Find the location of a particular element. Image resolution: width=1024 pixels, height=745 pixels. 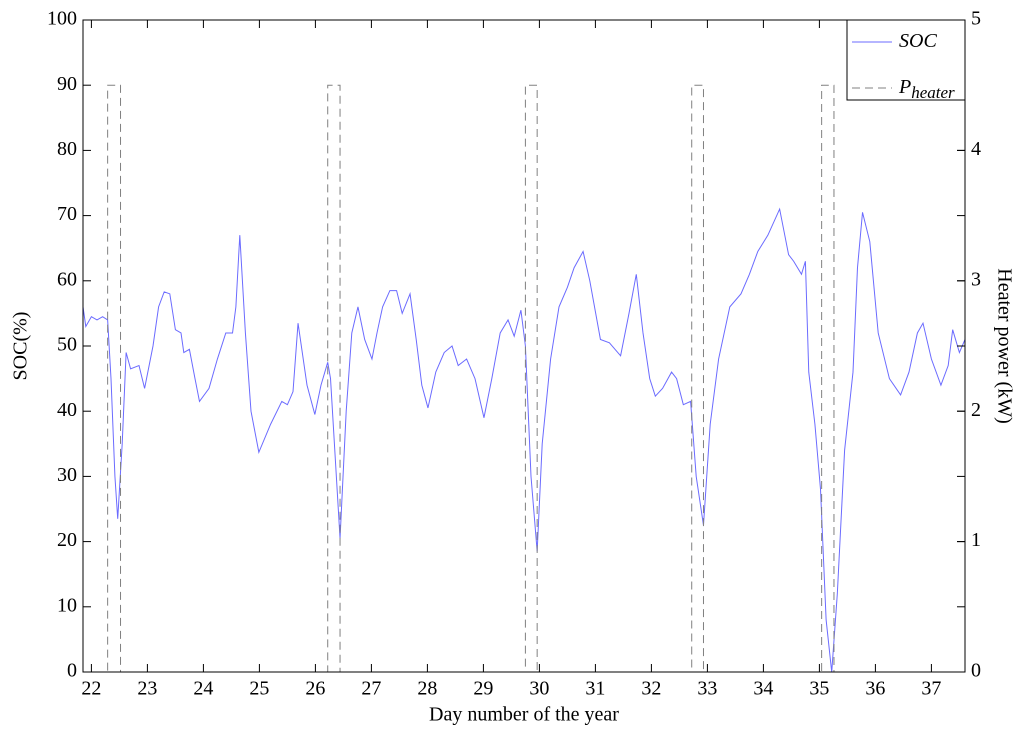

y2-tick-label: 1 is located at coordinates (976, 540).